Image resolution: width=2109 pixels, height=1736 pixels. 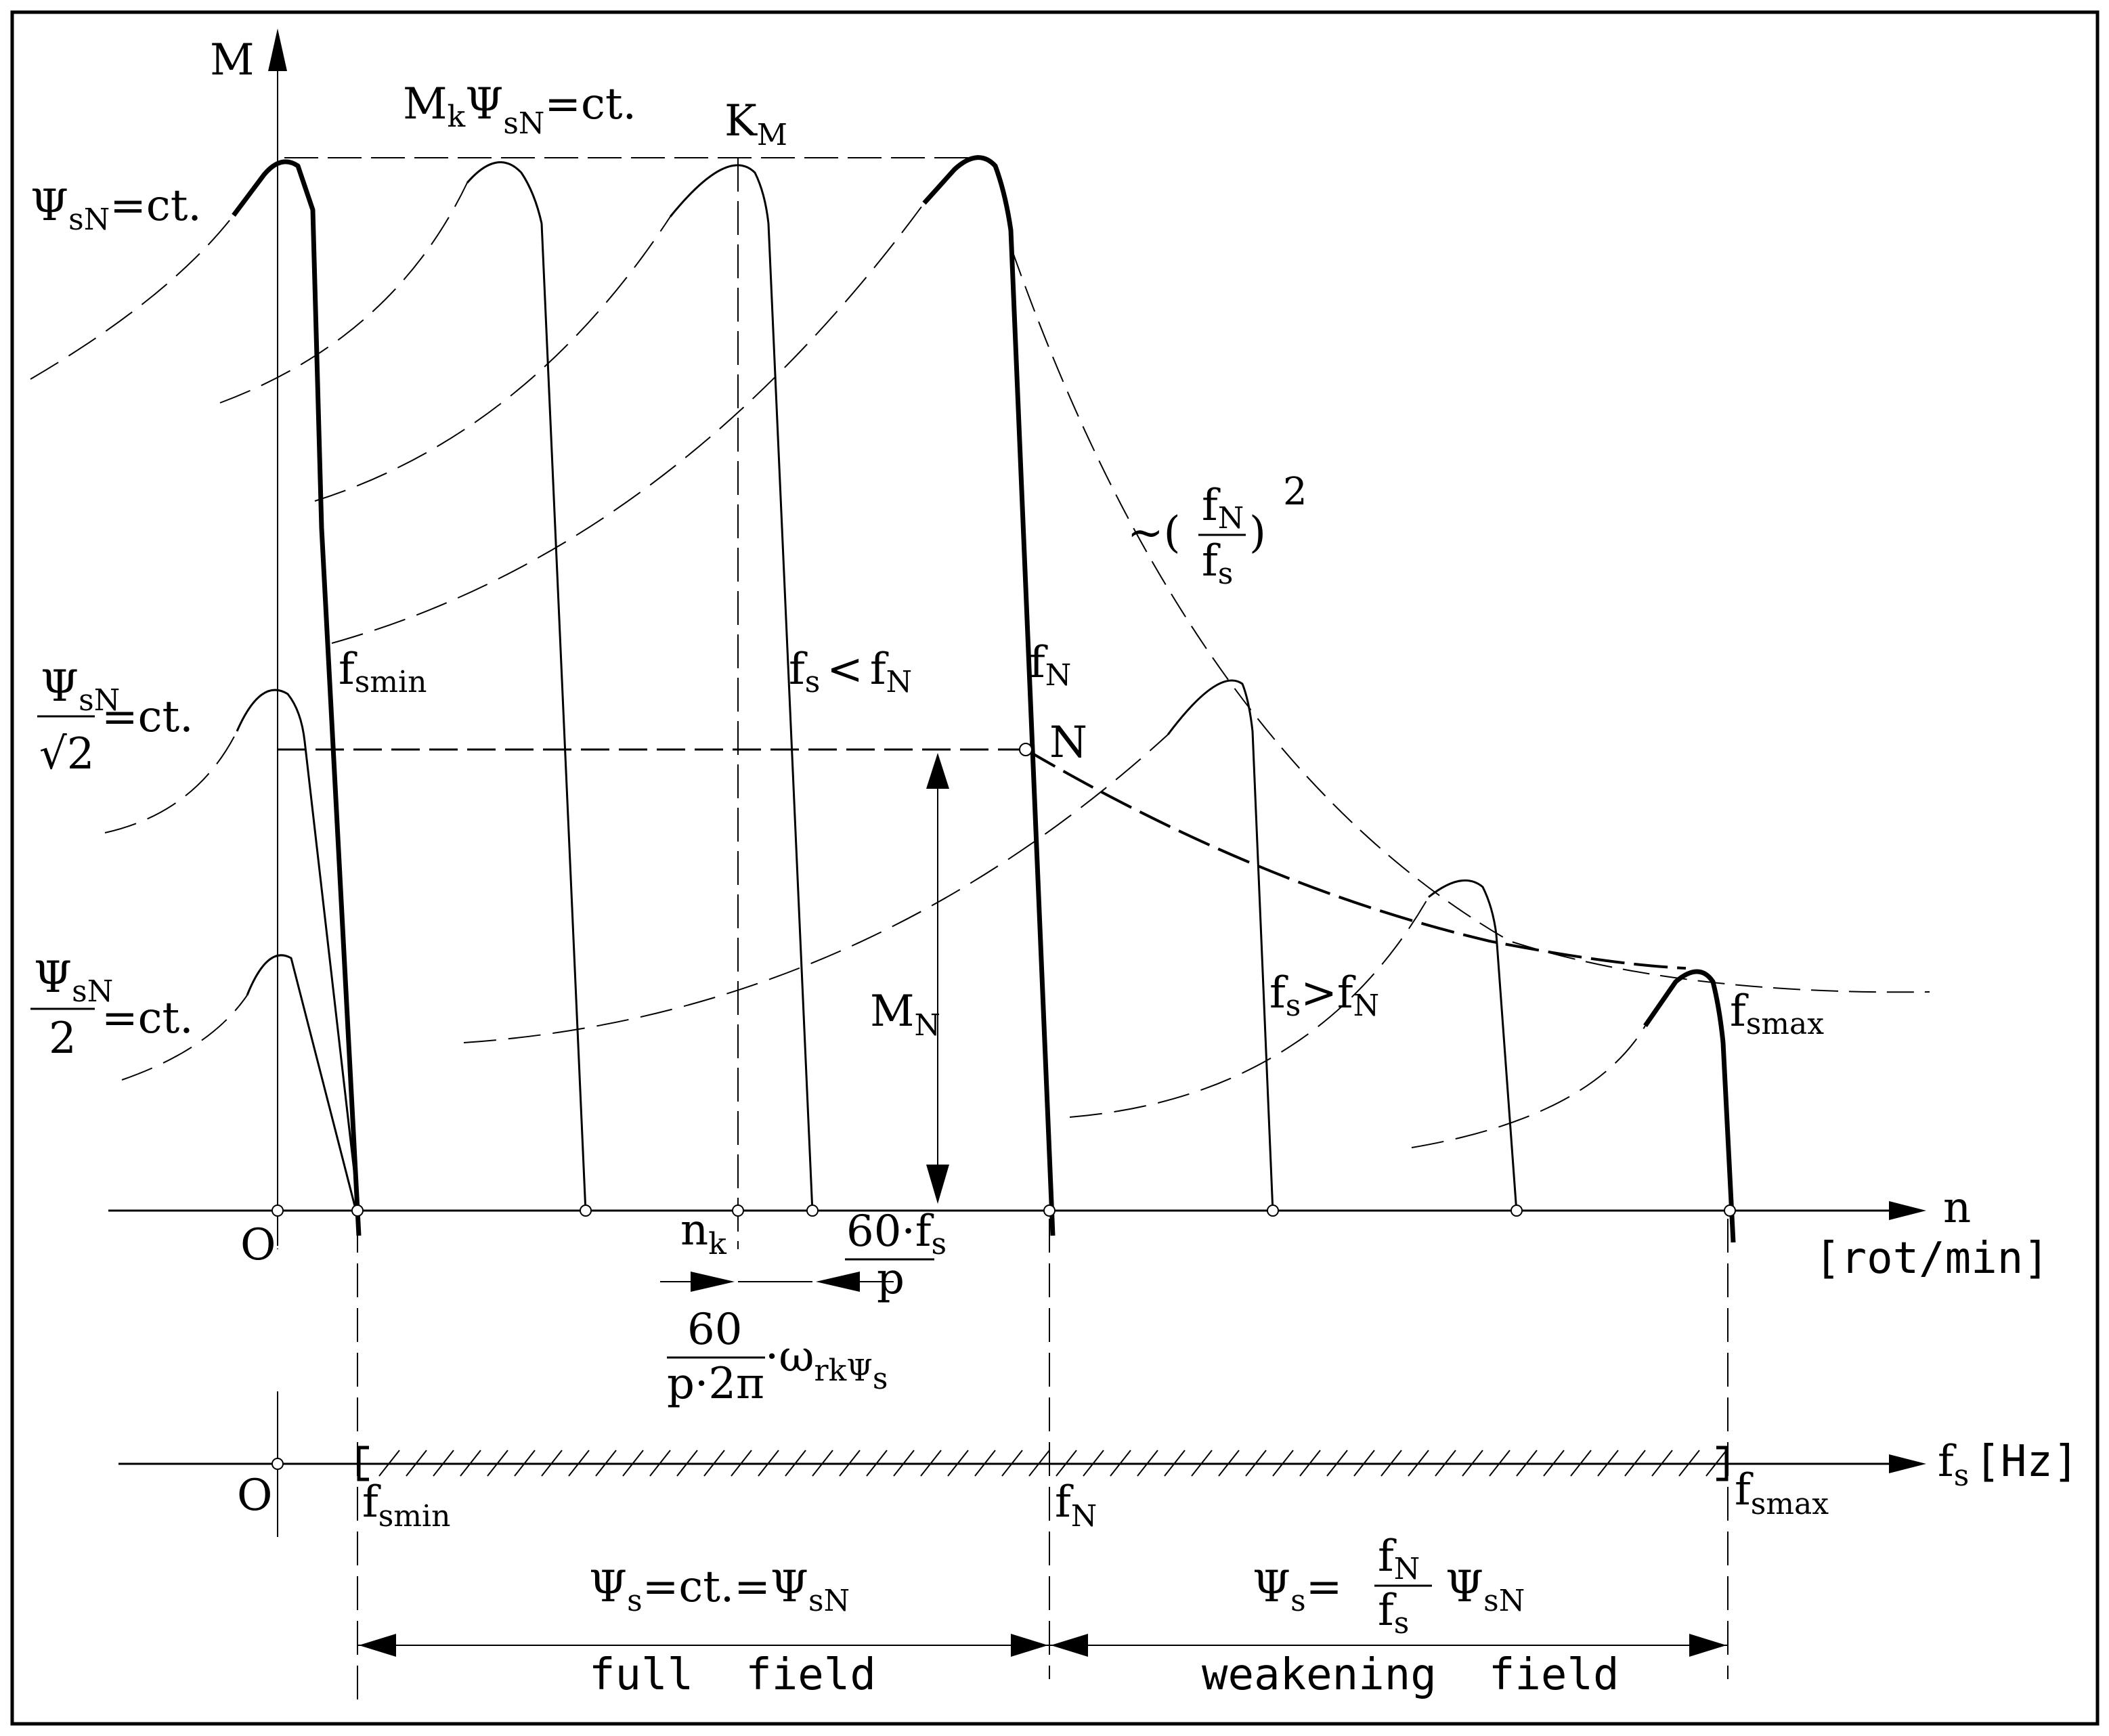 I want to click on curve-psi-root2, so click(x=298, y=951).